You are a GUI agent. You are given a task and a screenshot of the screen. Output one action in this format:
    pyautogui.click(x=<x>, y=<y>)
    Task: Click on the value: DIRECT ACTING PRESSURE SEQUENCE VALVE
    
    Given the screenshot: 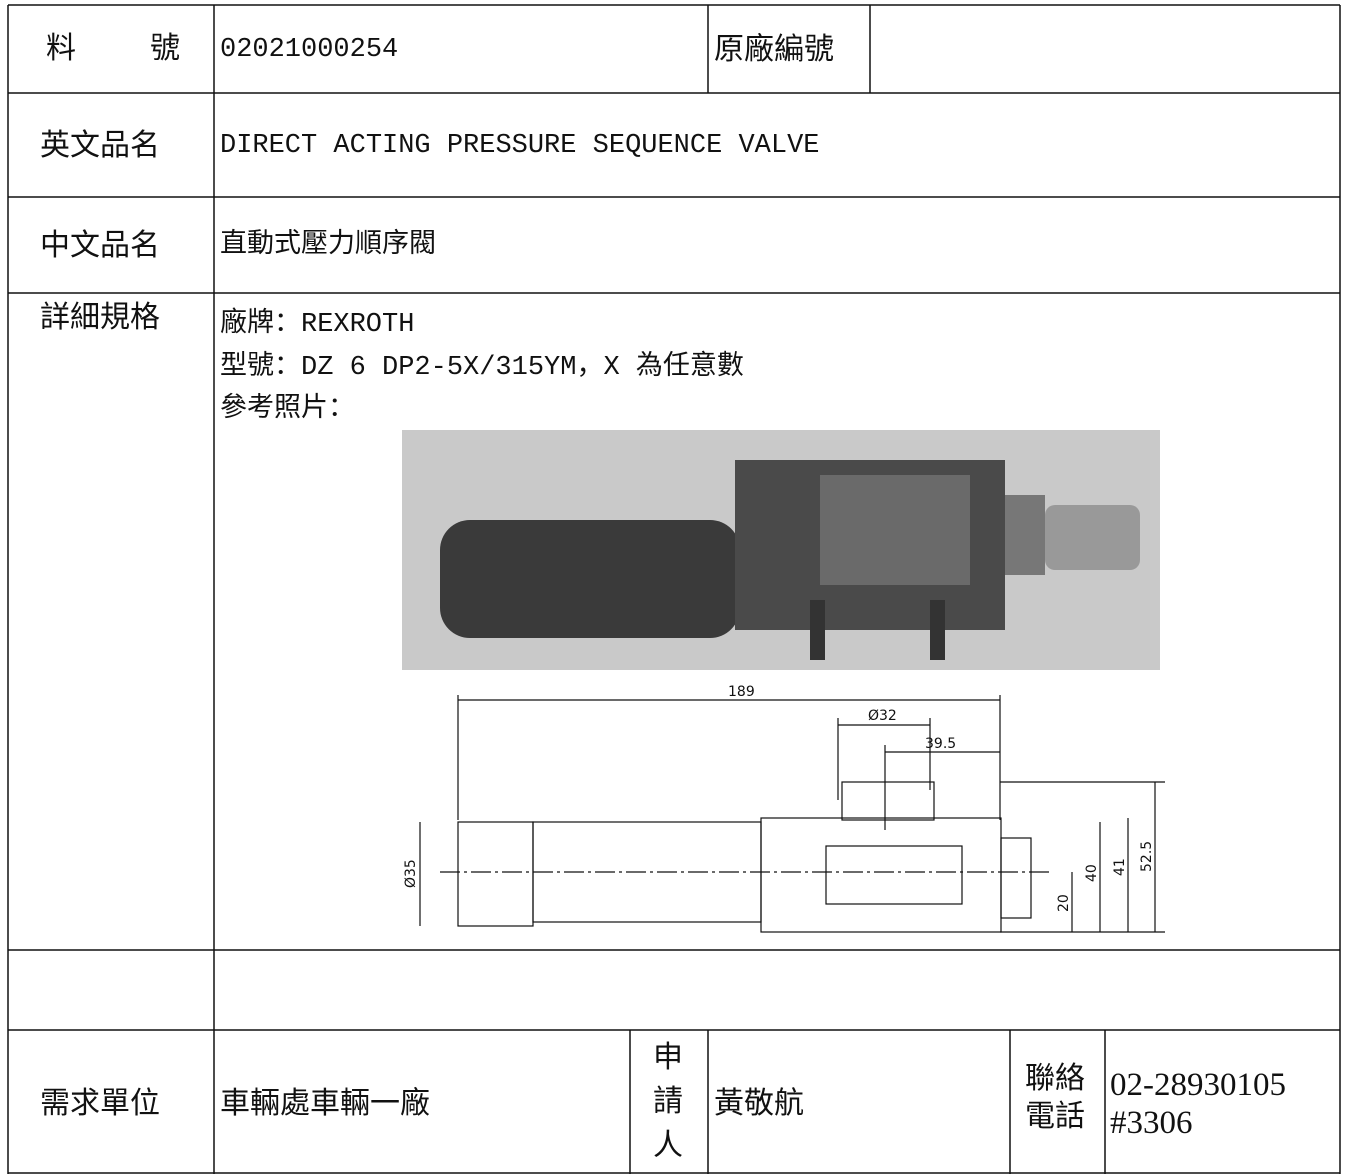 What is the action you would take?
    pyautogui.click(x=520, y=146)
    